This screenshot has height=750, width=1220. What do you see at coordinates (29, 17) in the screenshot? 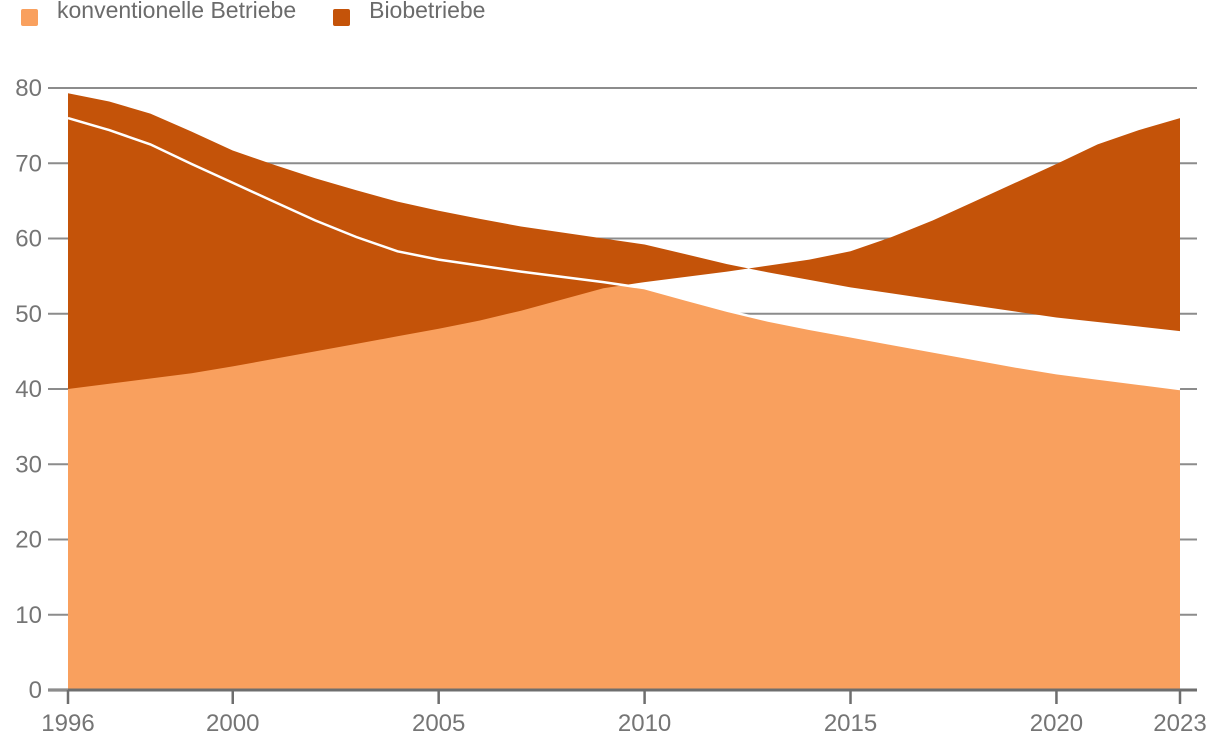
I see `legend-swatch-conventional-icon` at bounding box center [29, 17].